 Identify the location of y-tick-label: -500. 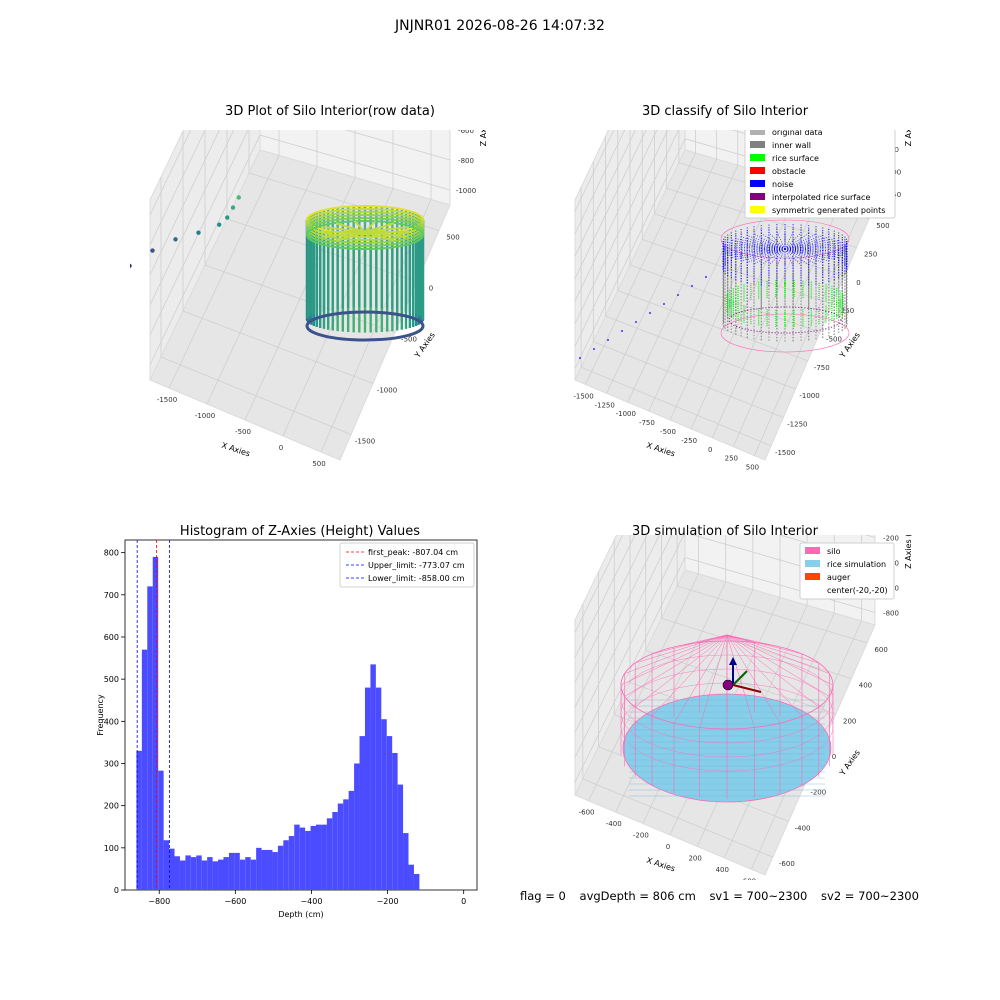
(409, 340).